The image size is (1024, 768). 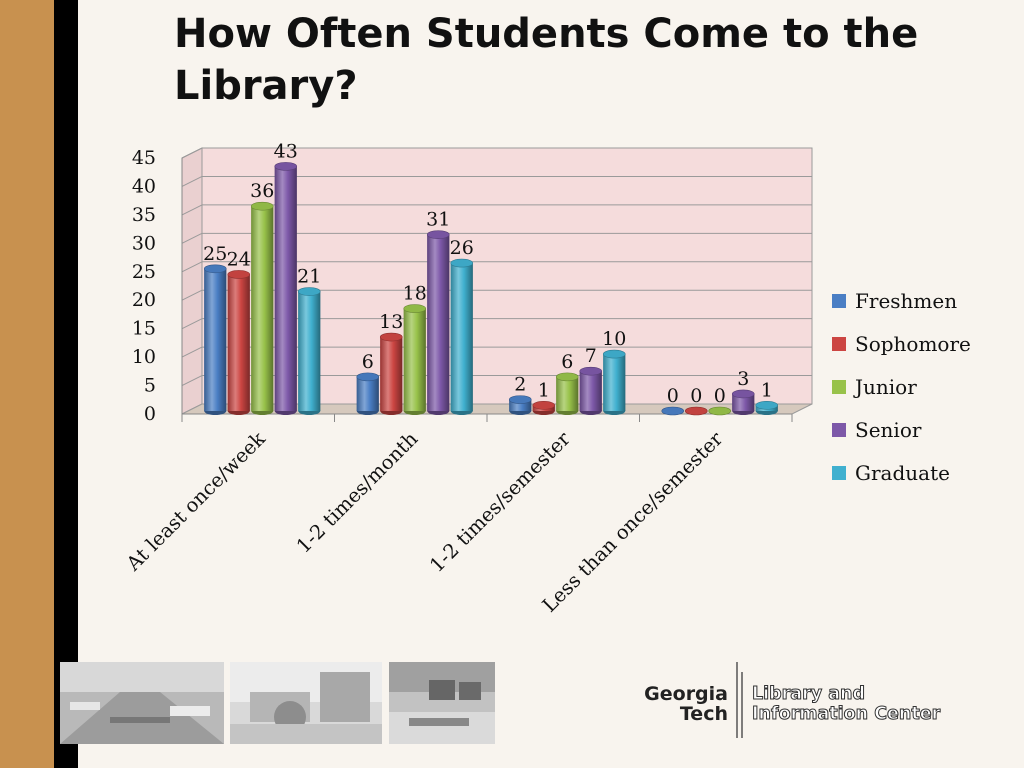 What do you see at coordinates (591, 356) in the screenshot?
I see `data-label: 7` at bounding box center [591, 356].